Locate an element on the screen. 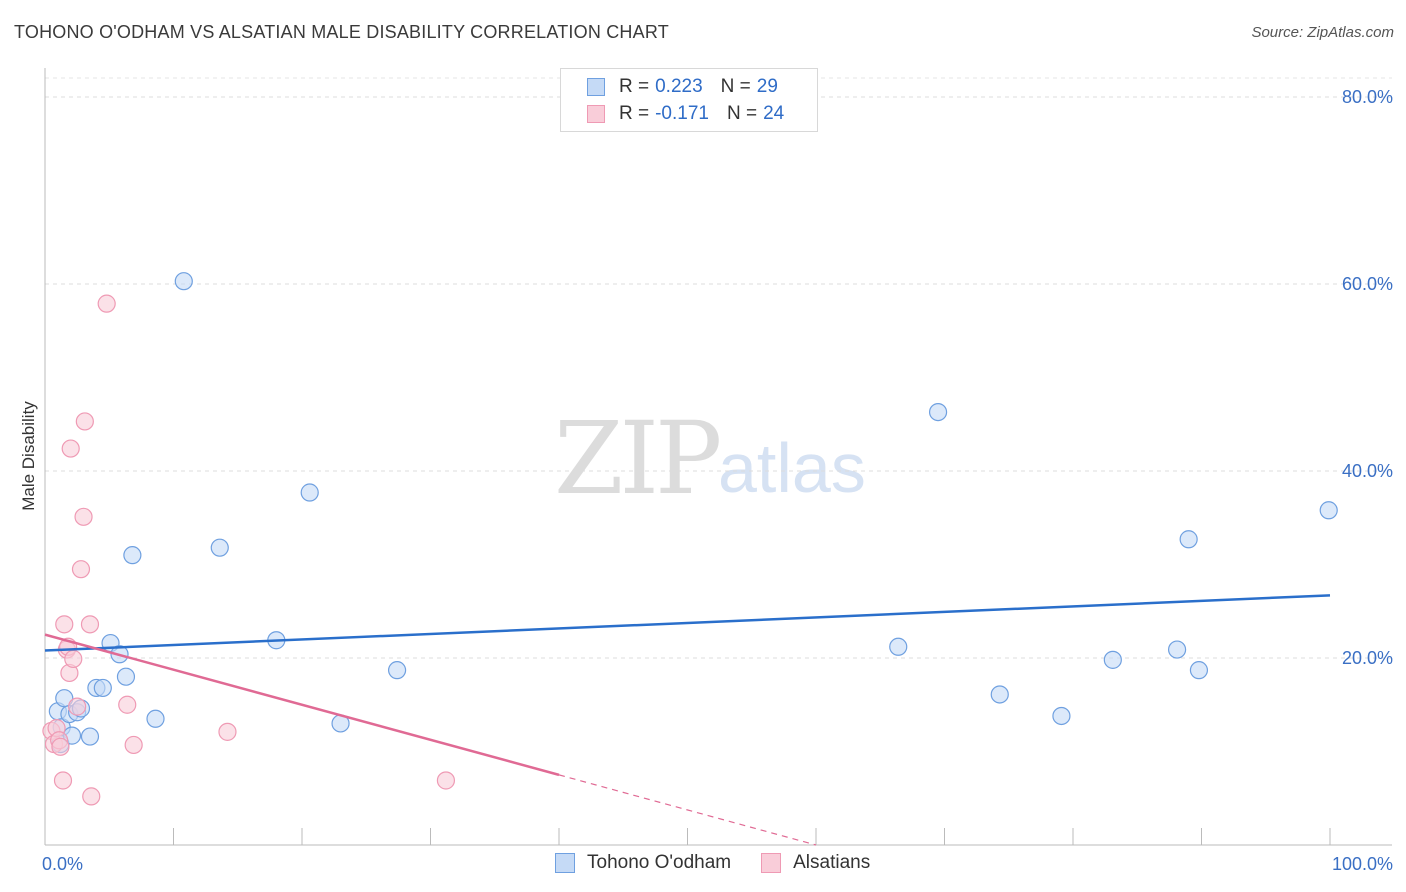 This screenshot has width=1406, height=892. series-legend: Tohono O'odham Alsatians is located at coordinates (727, 863).